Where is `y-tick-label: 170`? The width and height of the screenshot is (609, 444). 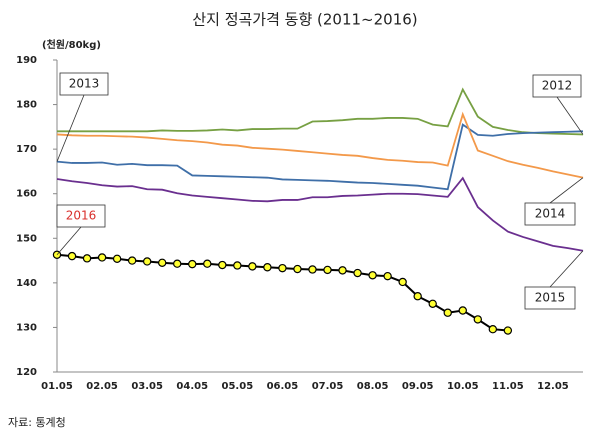
y-tick-label: 170 is located at coordinates (26, 149).